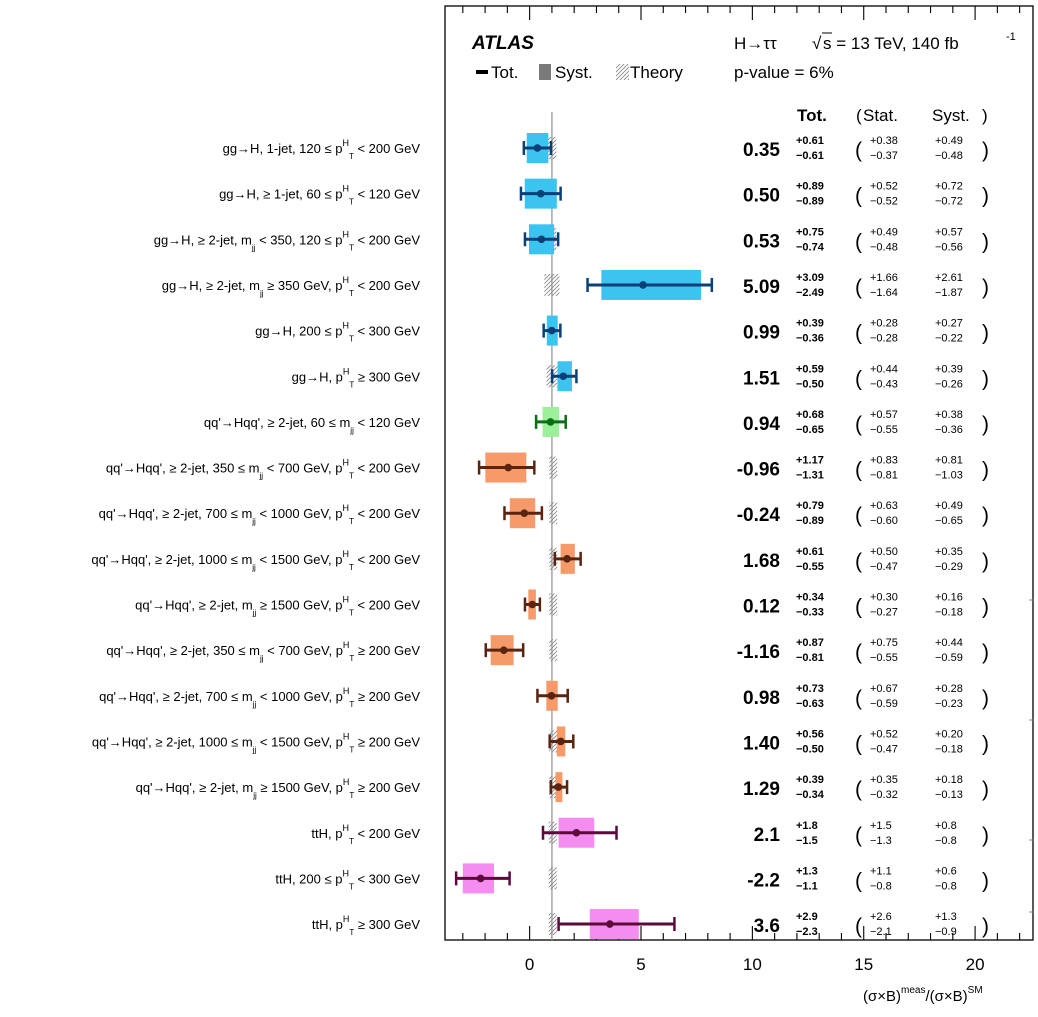 This screenshot has height=1017, width=1038. Describe the element at coordinates (884, 598) in the screenshot. I see `stat-up: +0.30` at that location.